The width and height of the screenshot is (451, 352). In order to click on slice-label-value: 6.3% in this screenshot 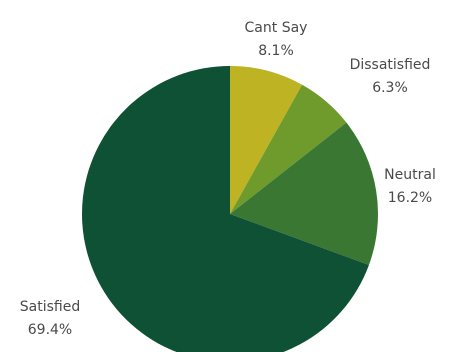, I will do `click(390, 88)`.